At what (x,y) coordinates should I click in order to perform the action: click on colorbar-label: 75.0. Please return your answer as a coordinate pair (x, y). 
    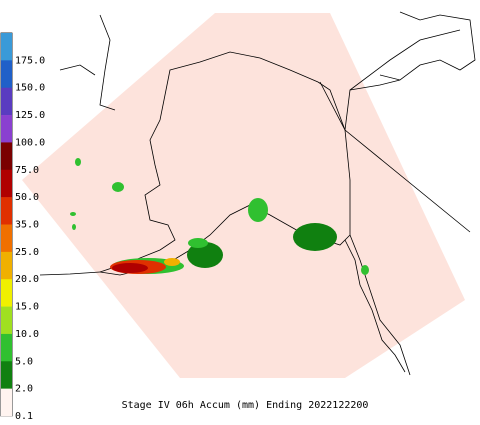
    Looking at the image, I should click on (27, 170).